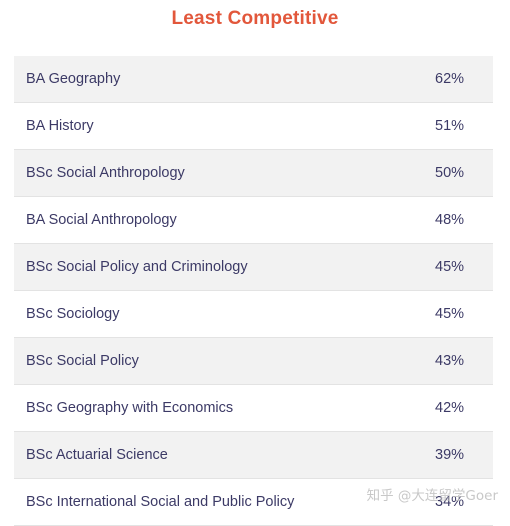  Describe the element at coordinates (82, 361) in the screenshot. I see `program-name: BSc Social Policy` at that location.